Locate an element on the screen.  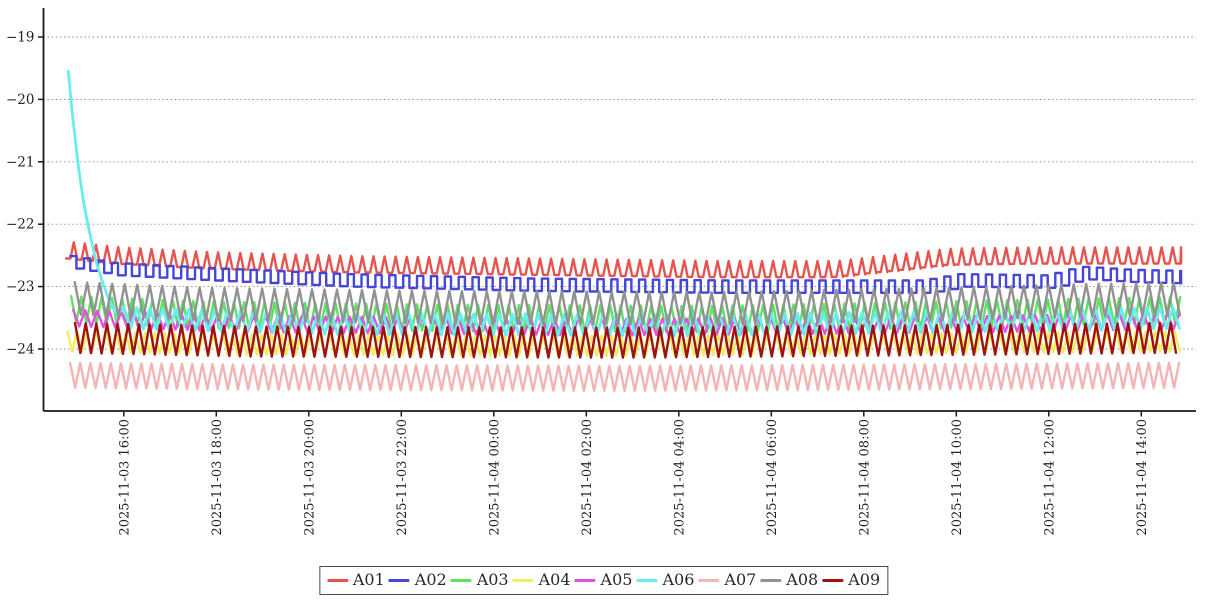
legend-label: A05 is located at coordinates (616, 579).